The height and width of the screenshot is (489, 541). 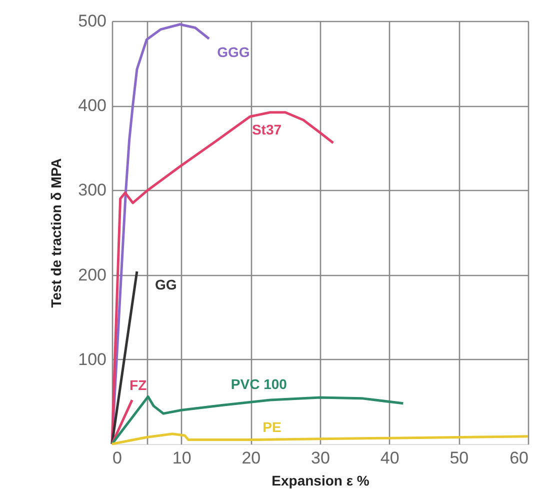 What do you see at coordinates (320, 458) in the screenshot?
I see `x-tick-label: 30` at bounding box center [320, 458].